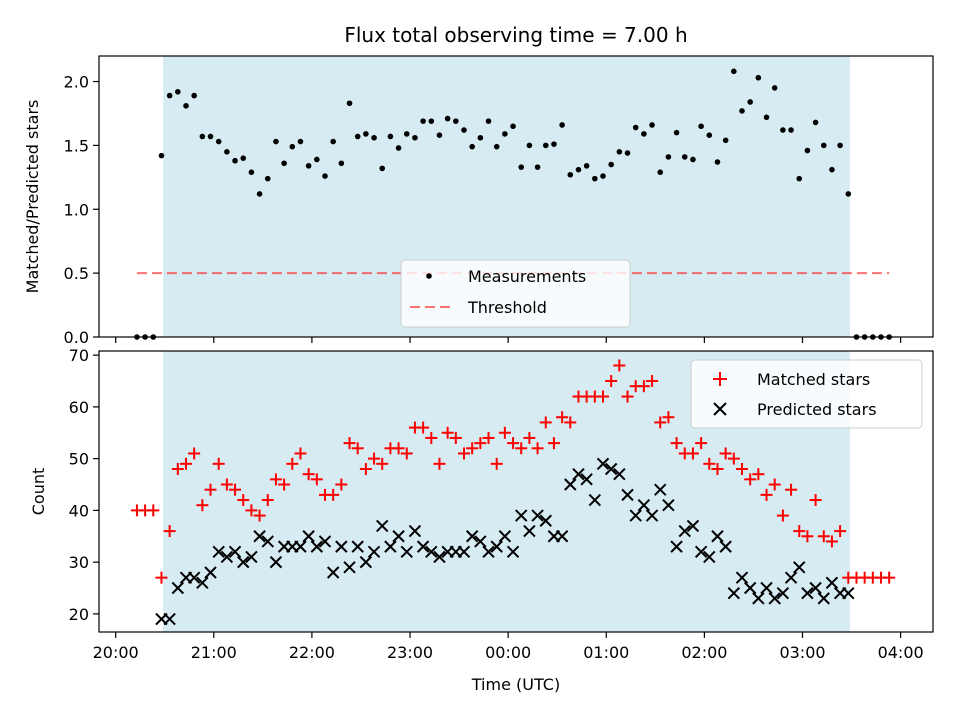 This screenshot has width=960, height=720. What do you see at coordinates (76, 209) in the screenshot?
I see `y-tick-label: 1.0` at bounding box center [76, 209].